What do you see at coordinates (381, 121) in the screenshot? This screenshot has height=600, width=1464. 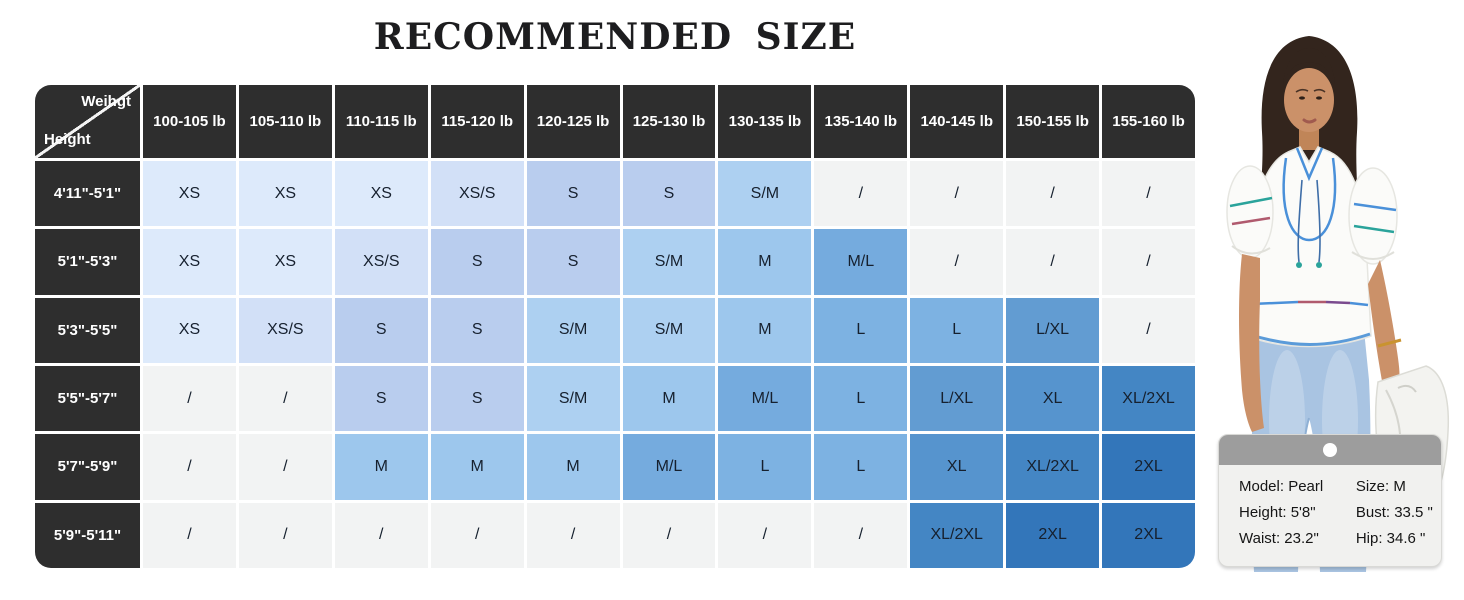 I see `weight-column-header: 110-115 lb` at bounding box center [381, 121].